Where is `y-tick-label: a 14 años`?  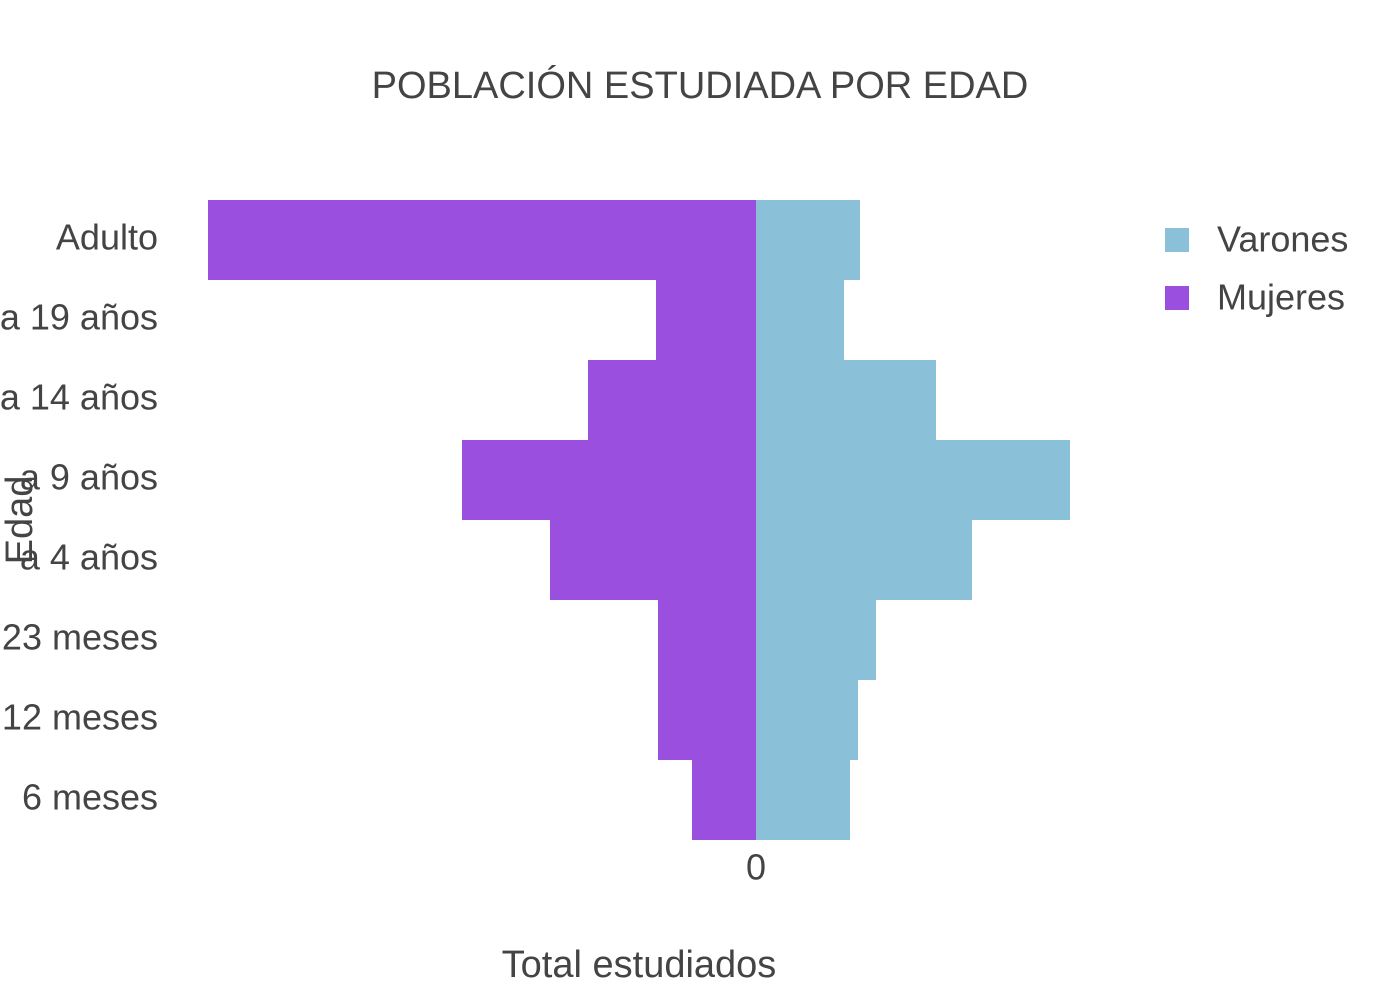 y-tick-label: a 14 años is located at coordinates (79, 397).